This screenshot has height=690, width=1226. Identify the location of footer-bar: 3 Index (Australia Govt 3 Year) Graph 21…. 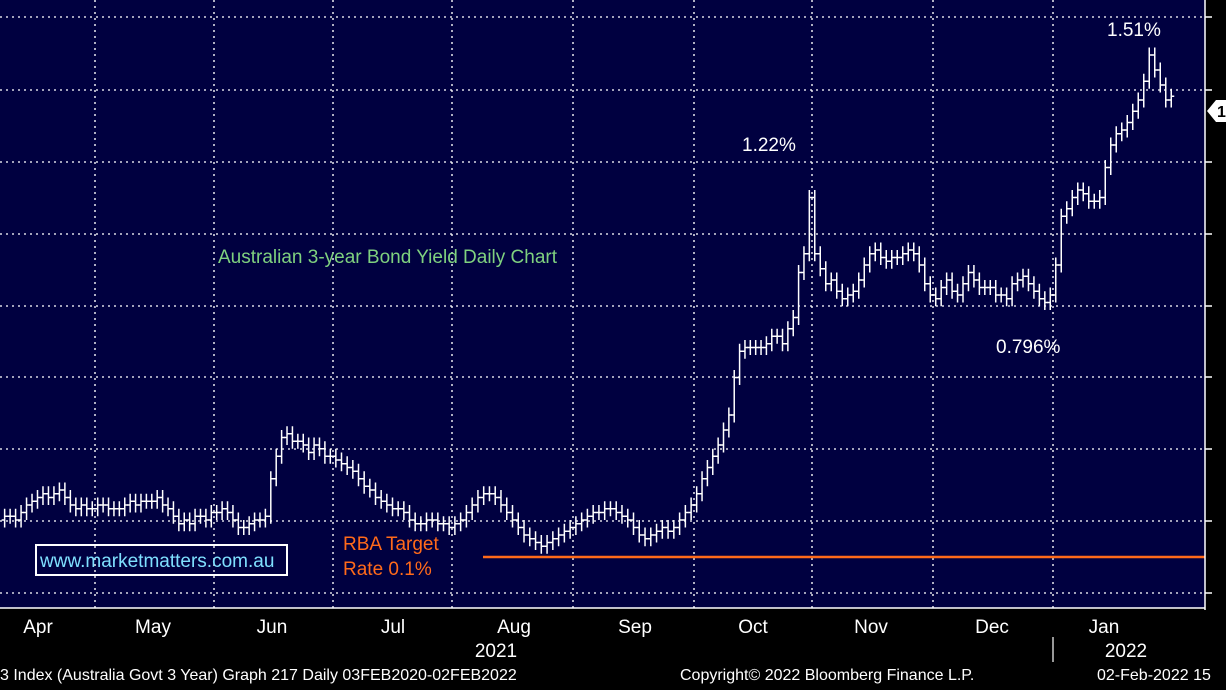
(613, 677).